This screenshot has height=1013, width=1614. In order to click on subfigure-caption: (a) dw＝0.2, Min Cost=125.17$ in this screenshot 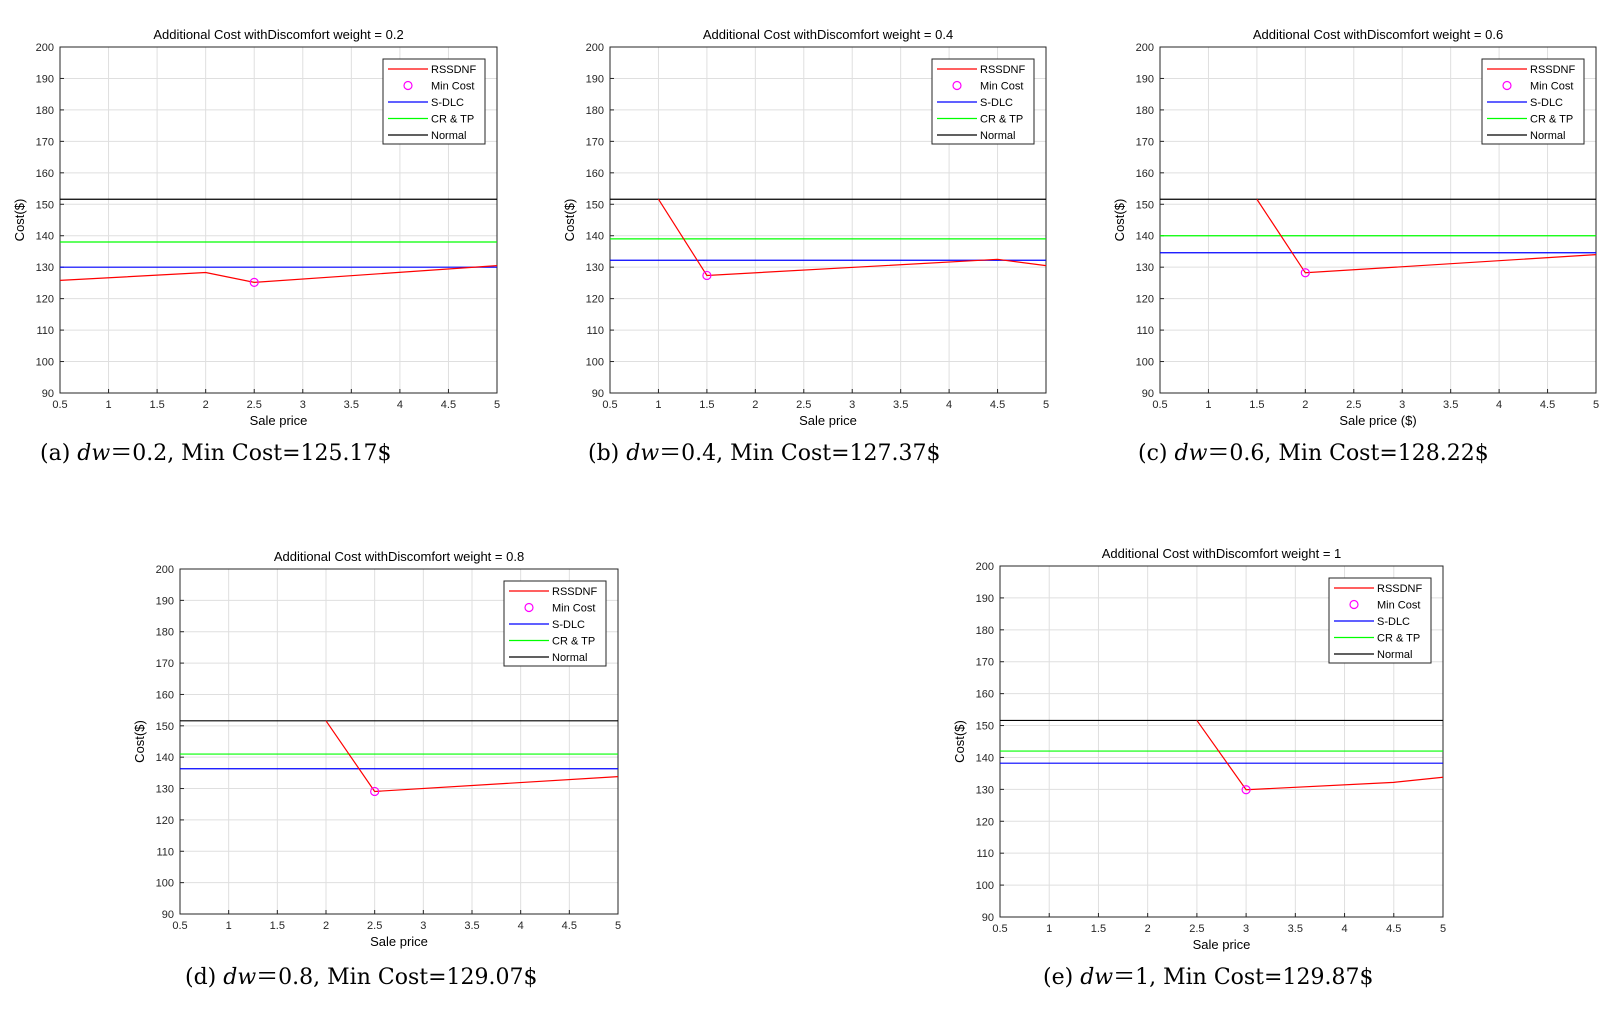, I will do `click(216, 453)`.